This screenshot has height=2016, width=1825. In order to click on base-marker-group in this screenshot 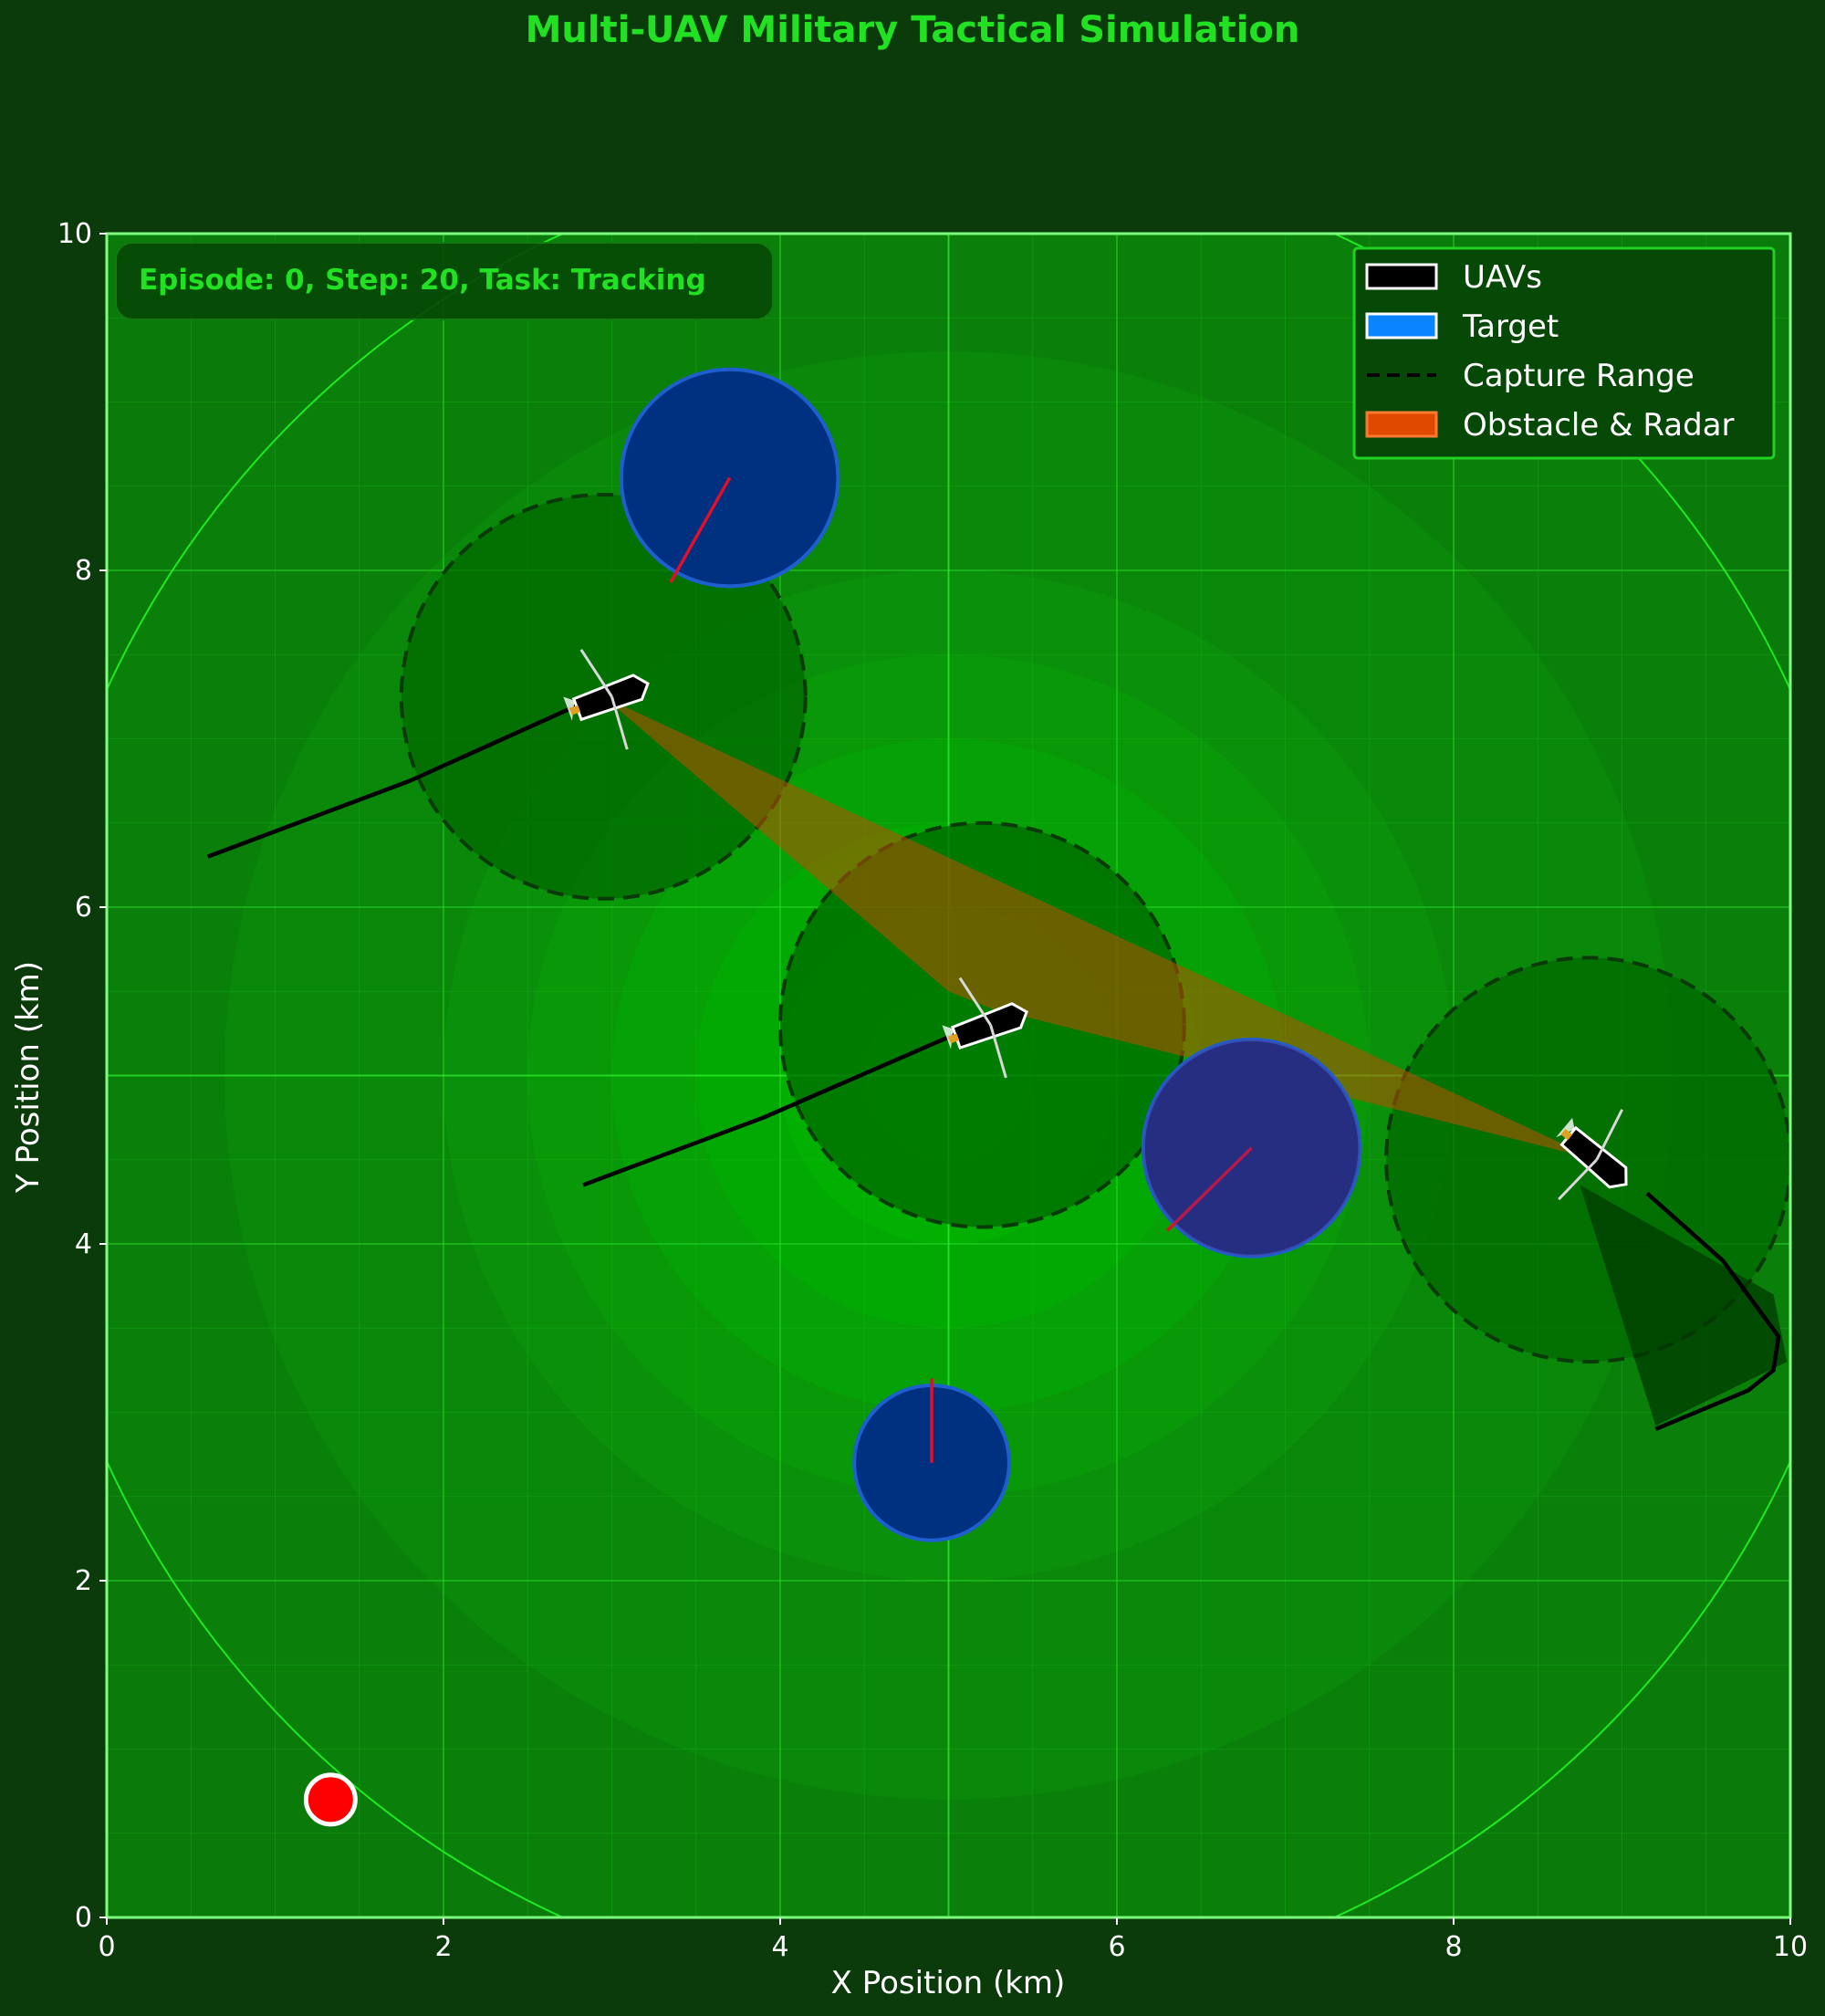, I will do `click(330, 1799)`.